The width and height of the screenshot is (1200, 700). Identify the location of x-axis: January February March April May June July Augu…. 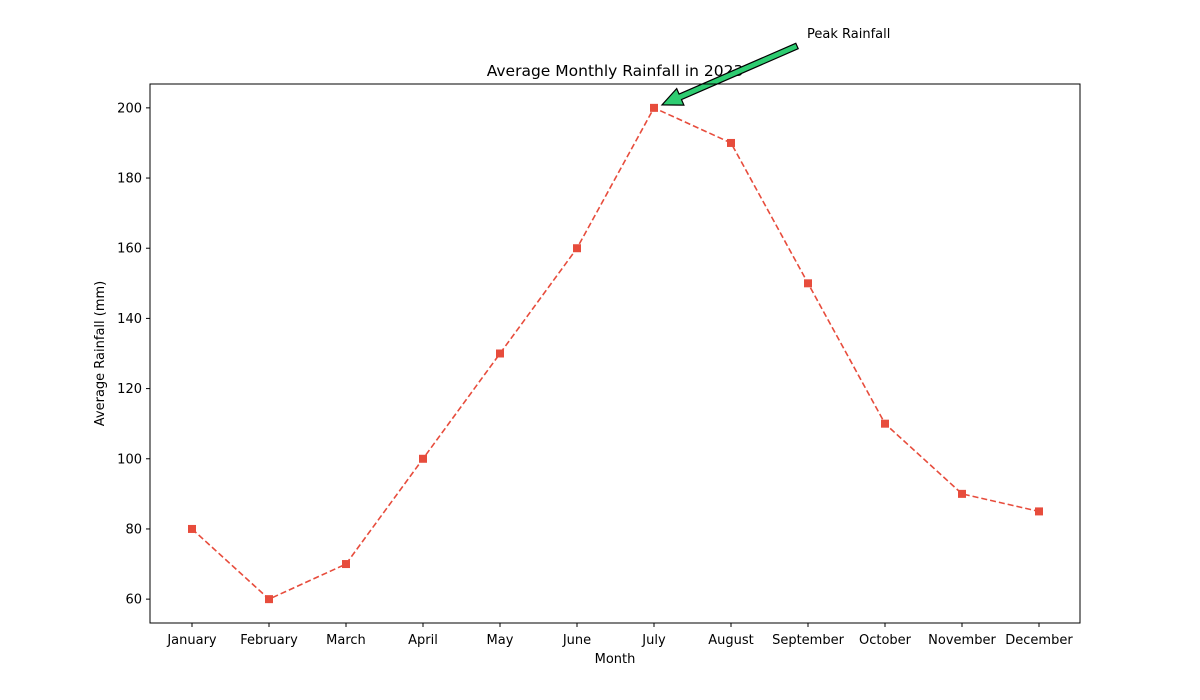
(619, 635).